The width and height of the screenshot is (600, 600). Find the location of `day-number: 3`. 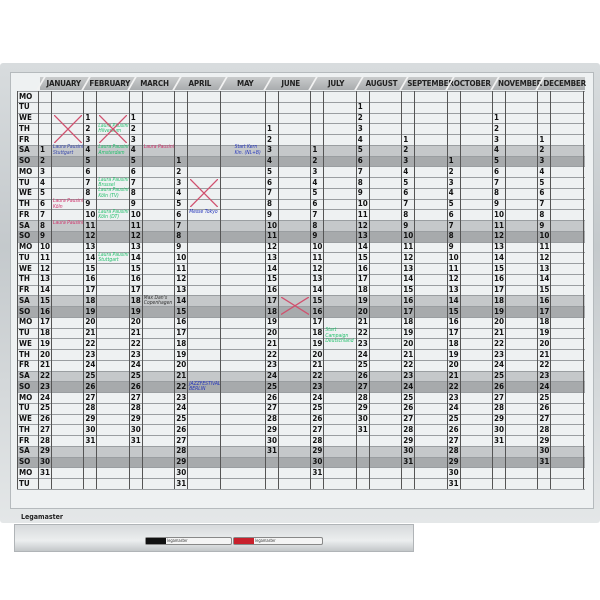

day-number: 3 is located at coordinates (179, 182).